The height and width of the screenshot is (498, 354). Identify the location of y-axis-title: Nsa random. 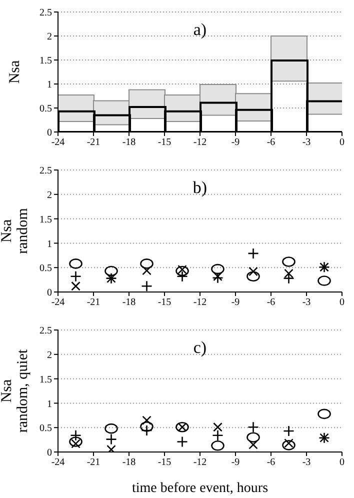
(15, 231).